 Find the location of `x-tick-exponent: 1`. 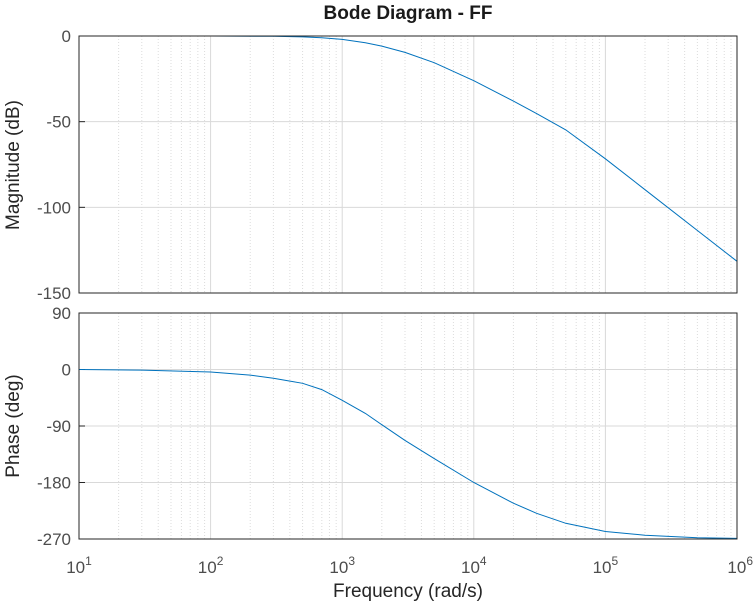

x-tick-exponent: 1 is located at coordinates (88, 561).